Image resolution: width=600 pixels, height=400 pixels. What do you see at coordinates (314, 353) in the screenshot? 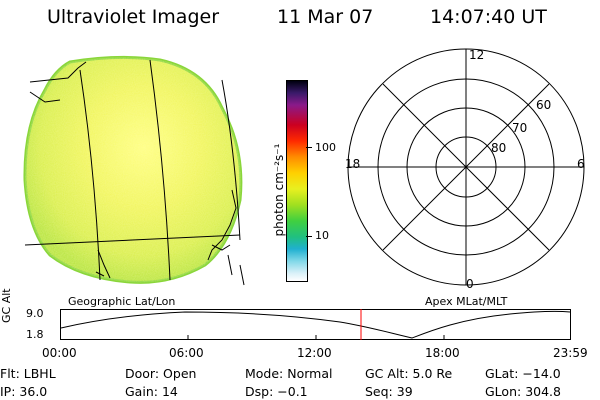
I see `altitude-xtick: 12:00` at bounding box center [314, 353].